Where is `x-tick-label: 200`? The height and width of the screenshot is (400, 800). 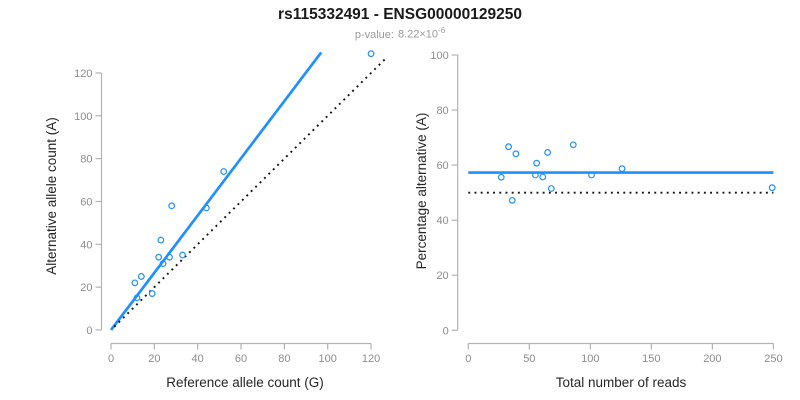
x-tick-label: 200 is located at coordinates (712, 359).